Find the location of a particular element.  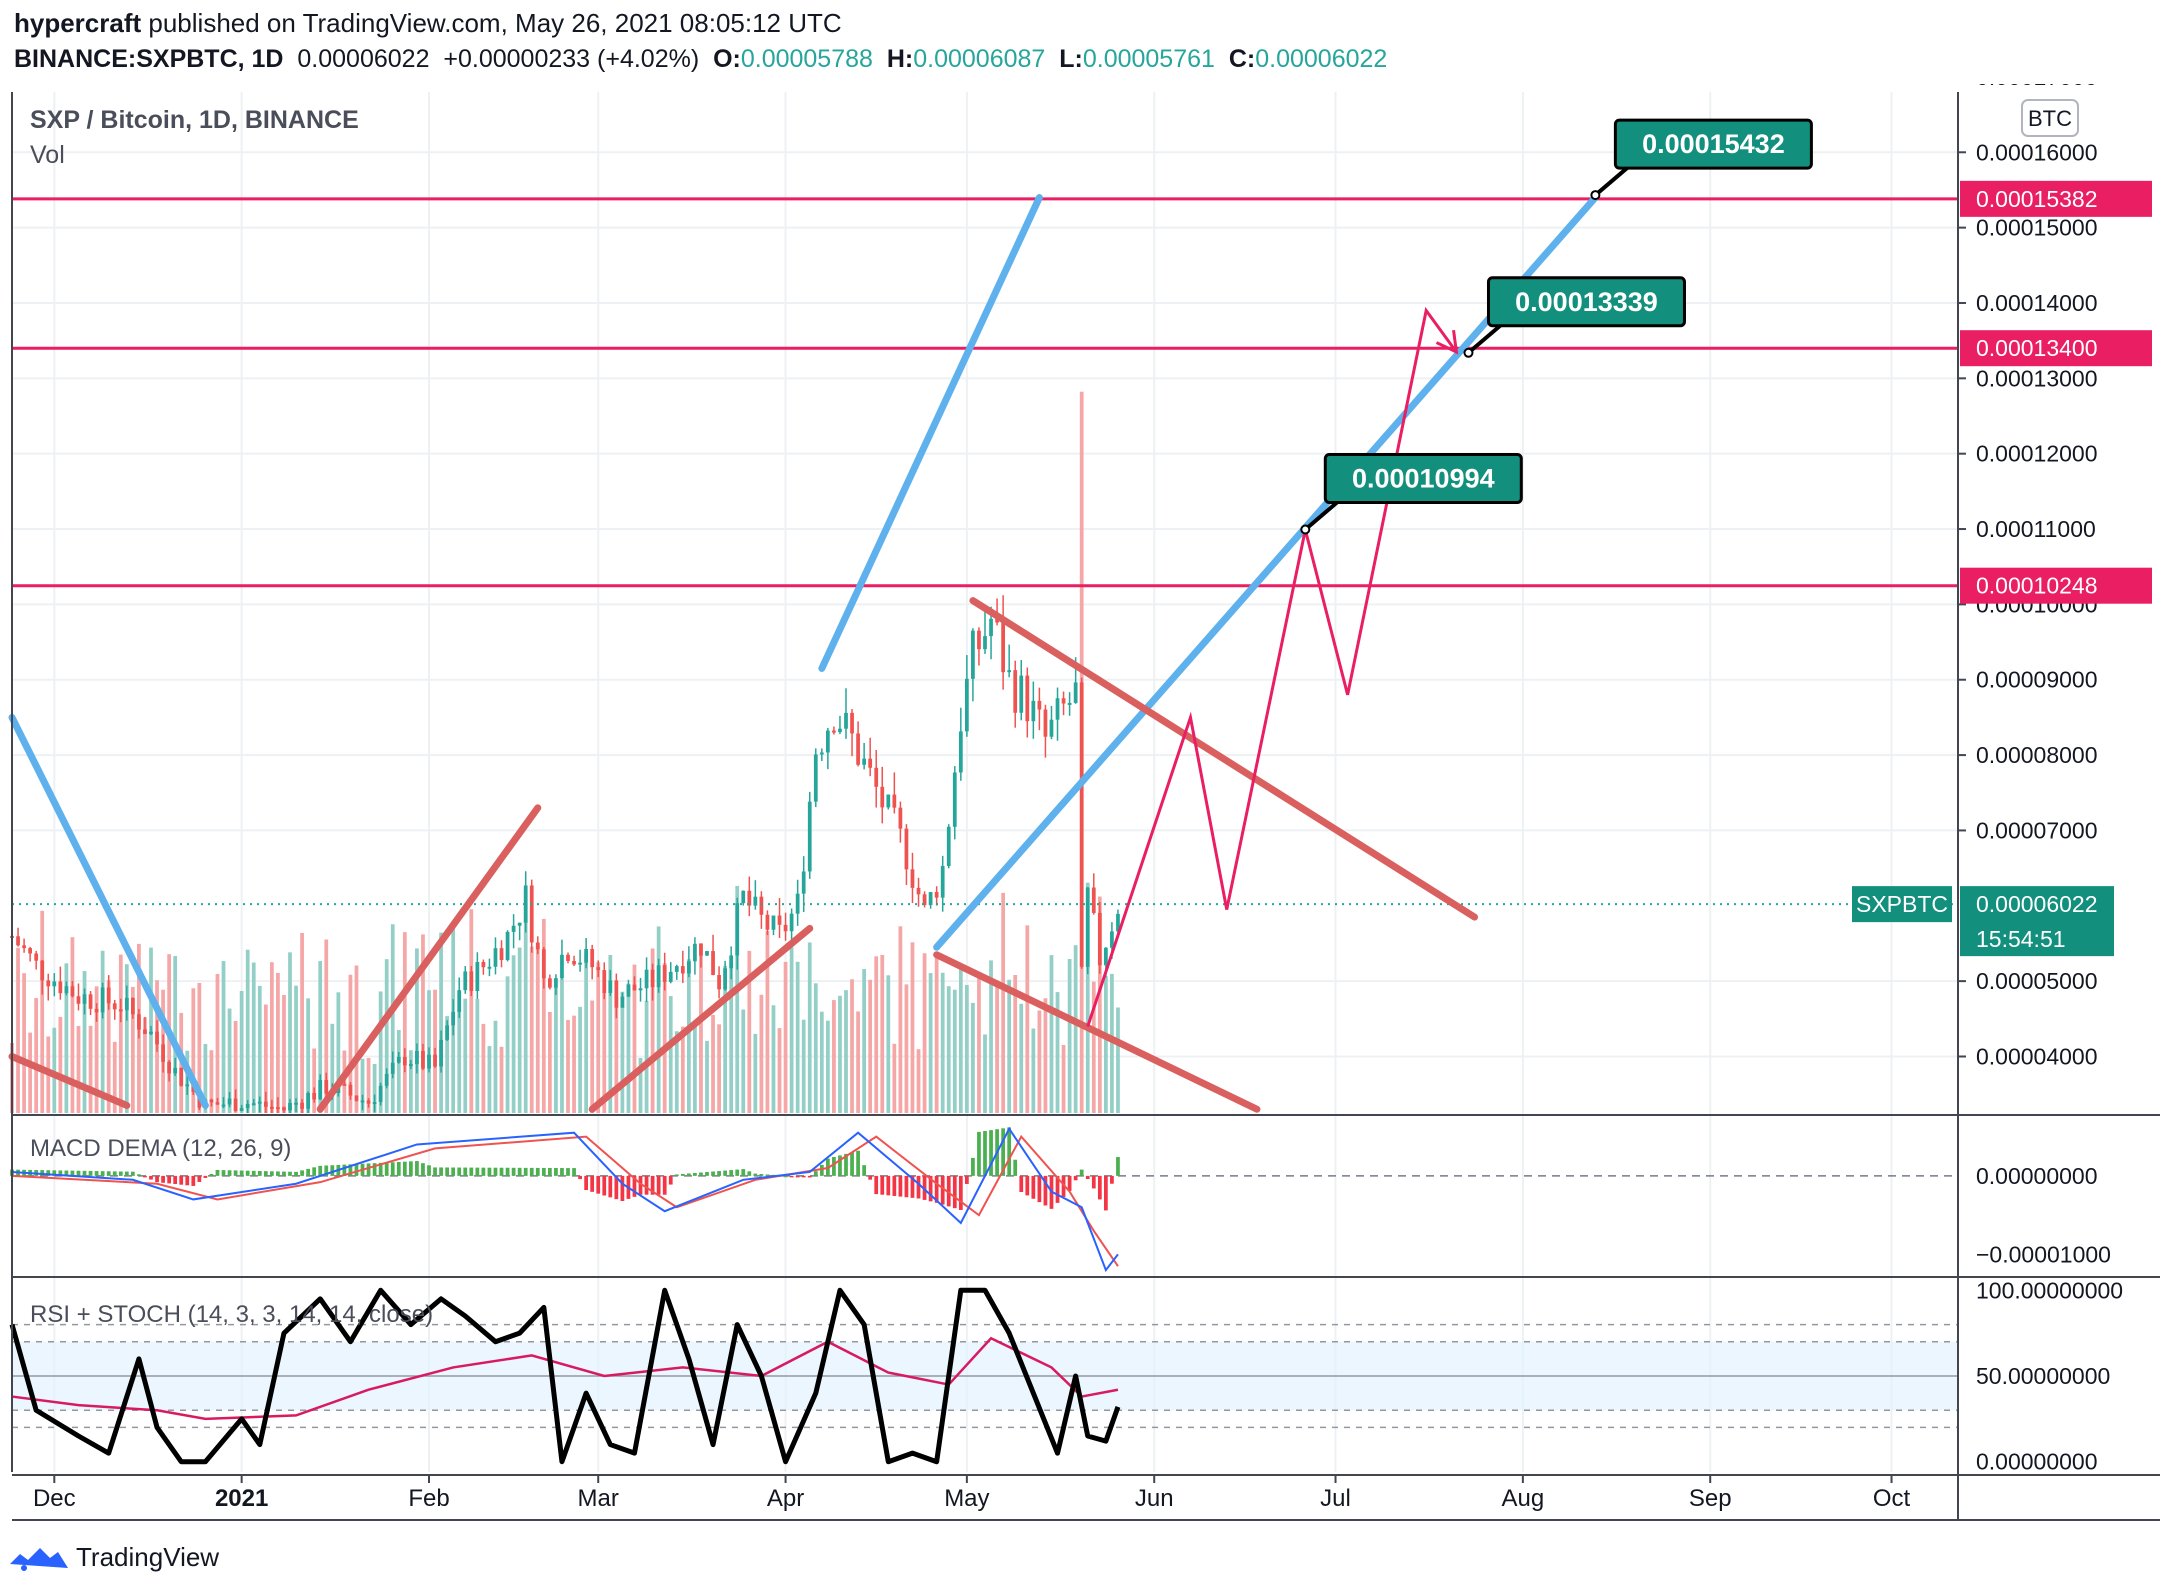

last-price: 0.00006022 is located at coordinates (363, 59).